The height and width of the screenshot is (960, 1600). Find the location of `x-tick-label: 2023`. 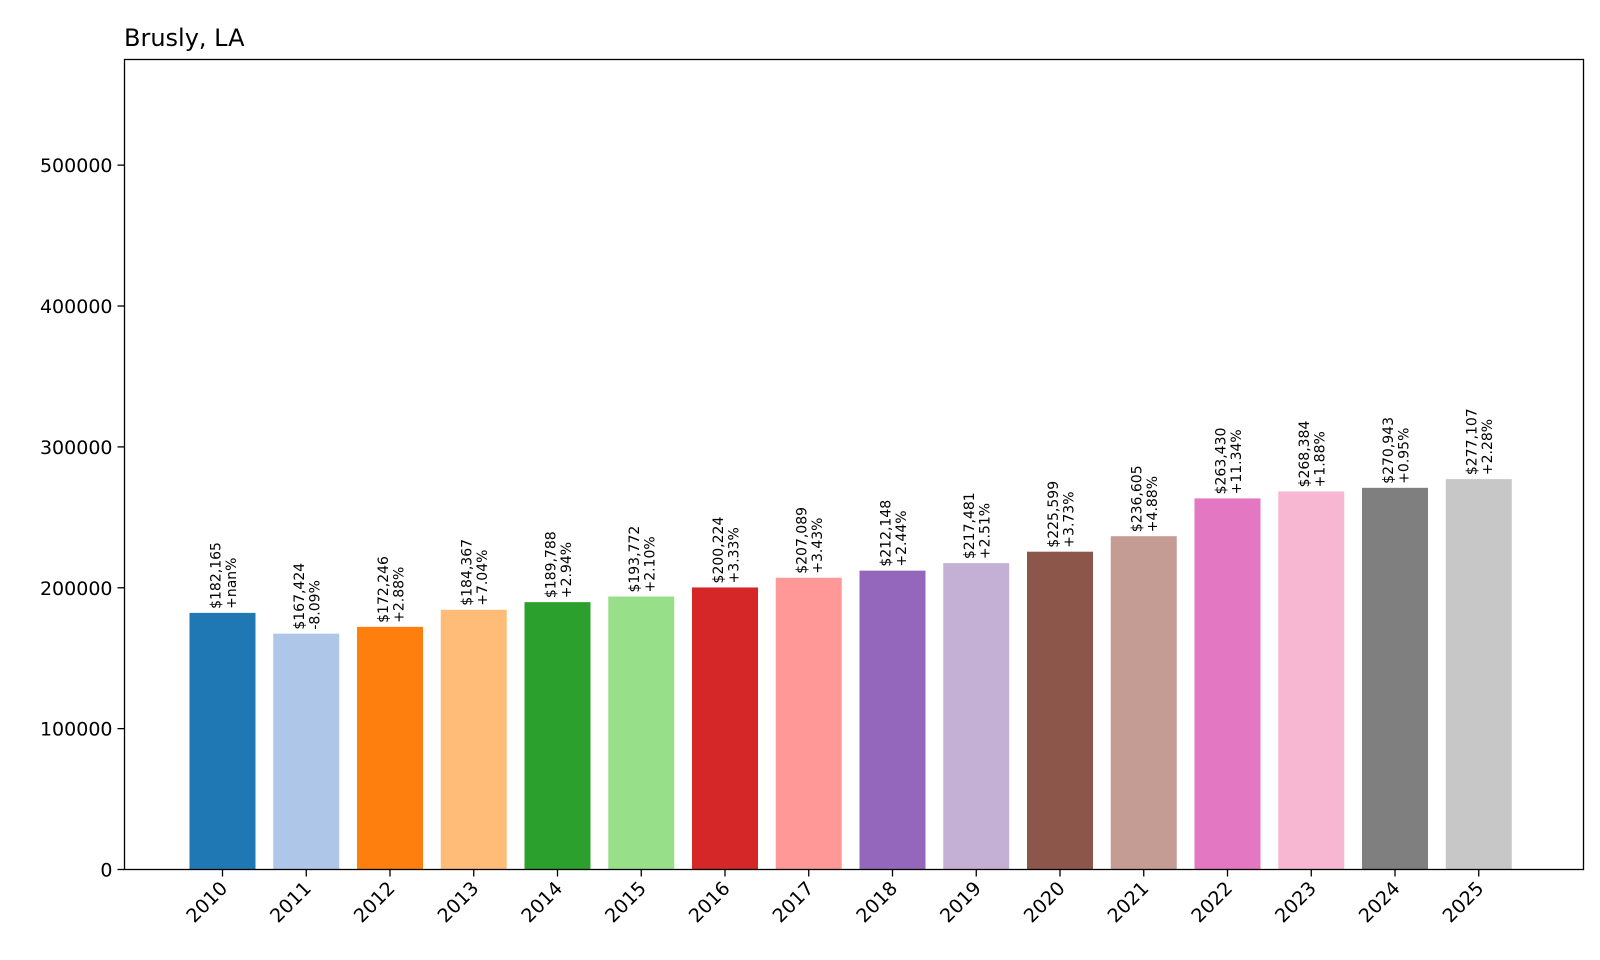

x-tick-label: 2023 is located at coordinates (1296, 902).